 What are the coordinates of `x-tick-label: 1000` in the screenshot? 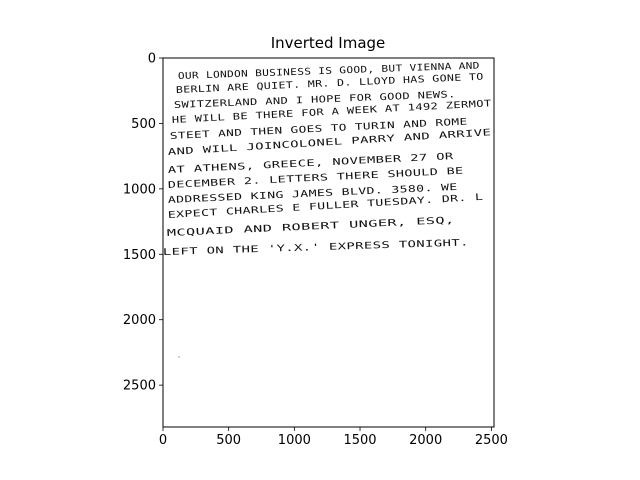 It's located at (294, 440).